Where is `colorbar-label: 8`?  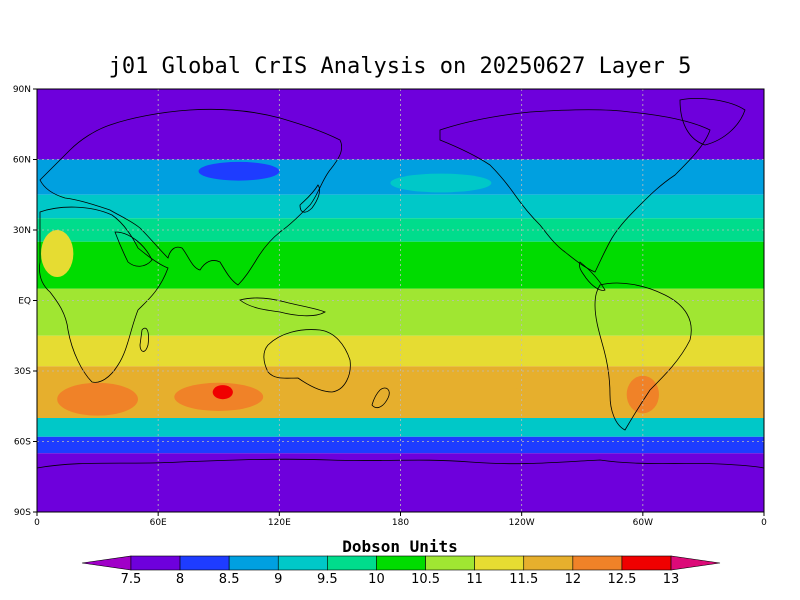
colorbar-label: 8 is located at coordinates (180, 579).